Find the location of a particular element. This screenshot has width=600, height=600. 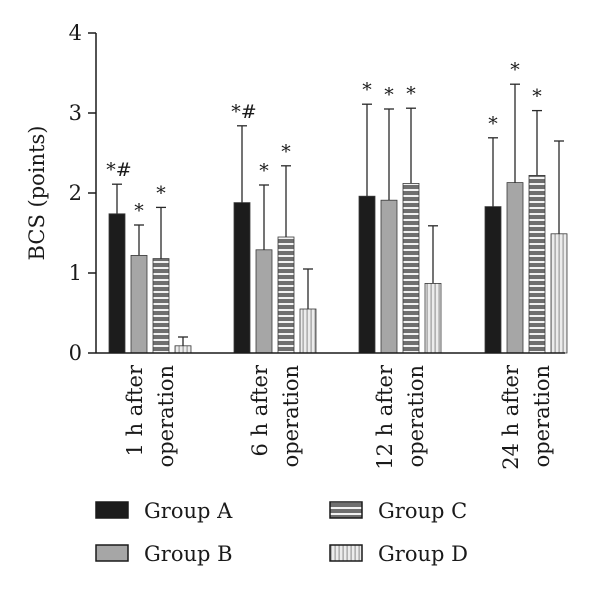

legend-item-group-d: Group D is located at coordinates (398, 554).